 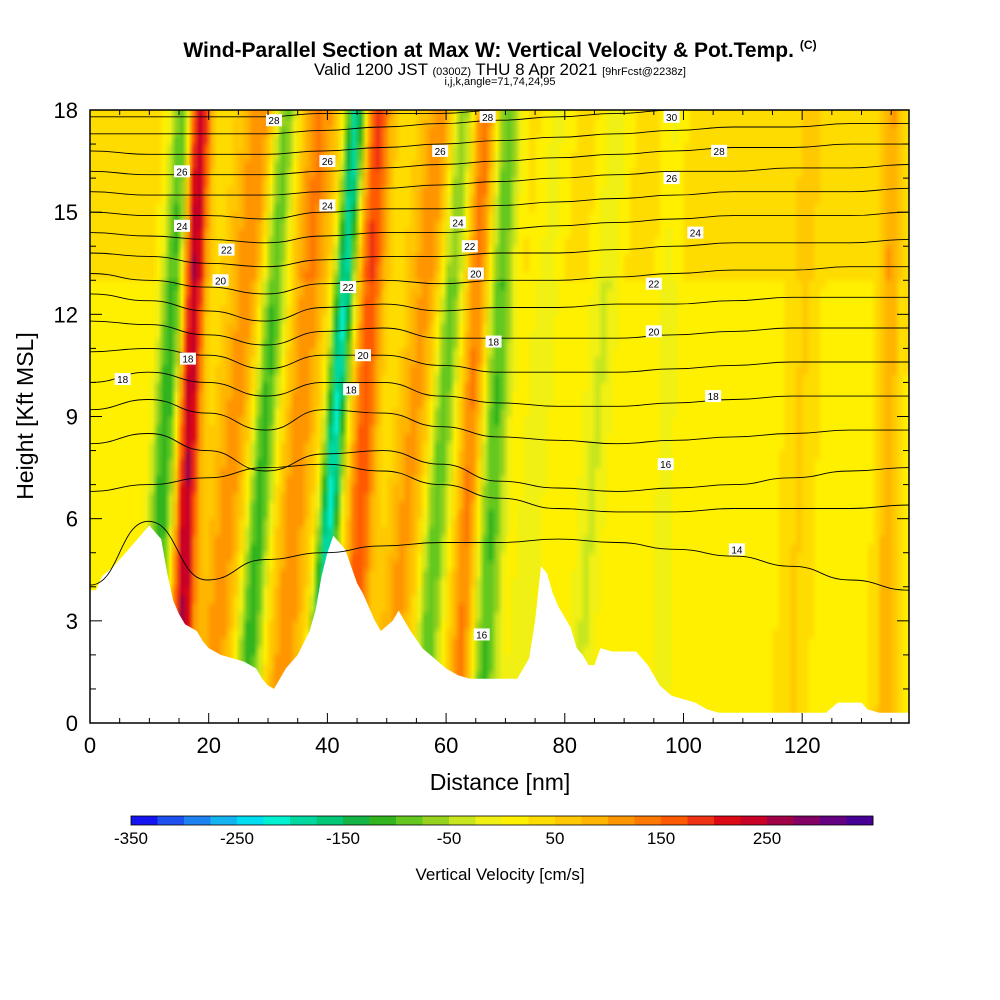 I want to click on isentrope-label-text: 14, so click(x=737, y=550).